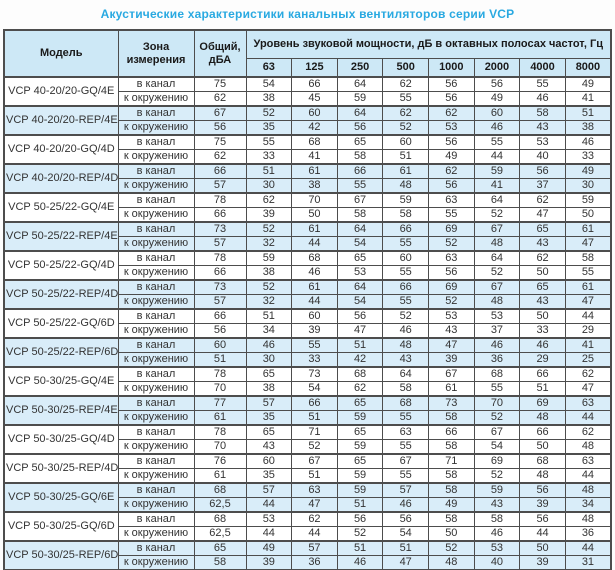  I want to click on total-dba-value: 62, so click(220, 99).